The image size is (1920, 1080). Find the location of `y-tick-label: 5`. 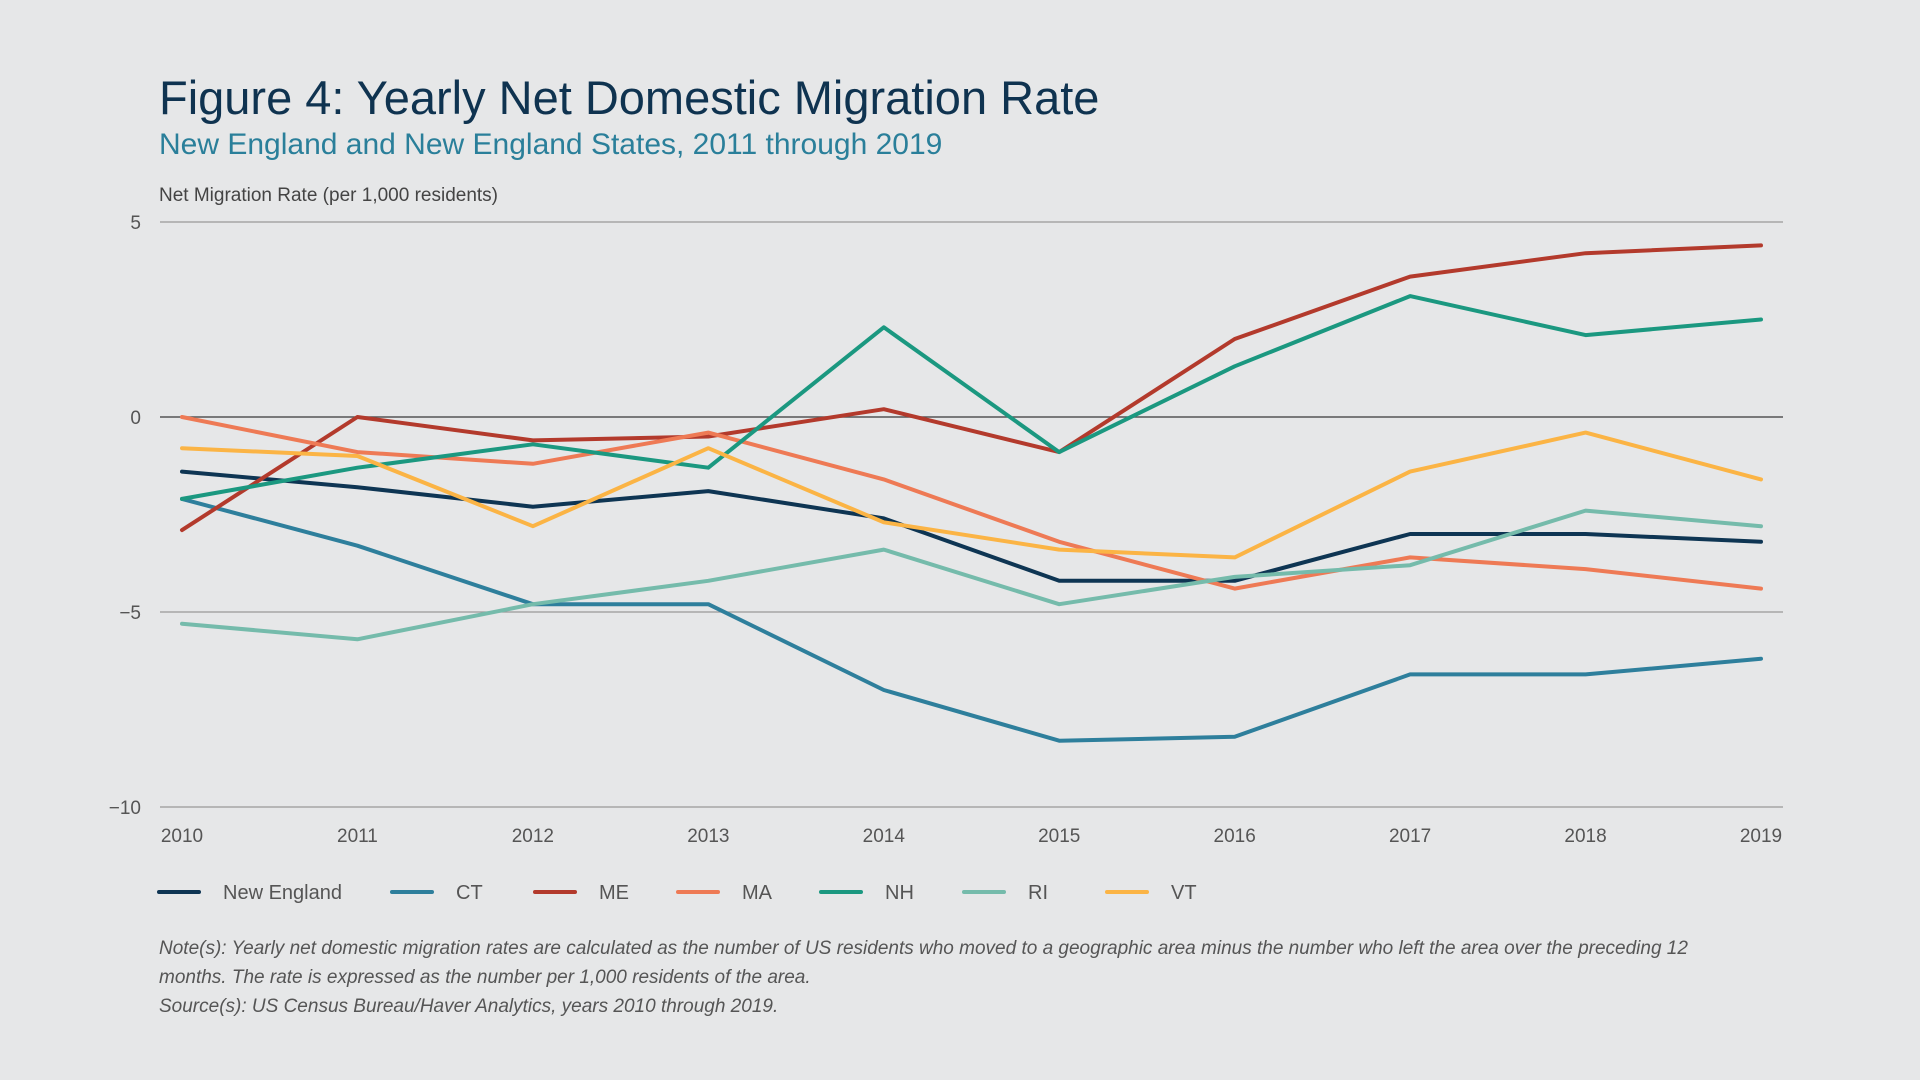

y-tick-label: 5 is located at coordinates (135, 223).